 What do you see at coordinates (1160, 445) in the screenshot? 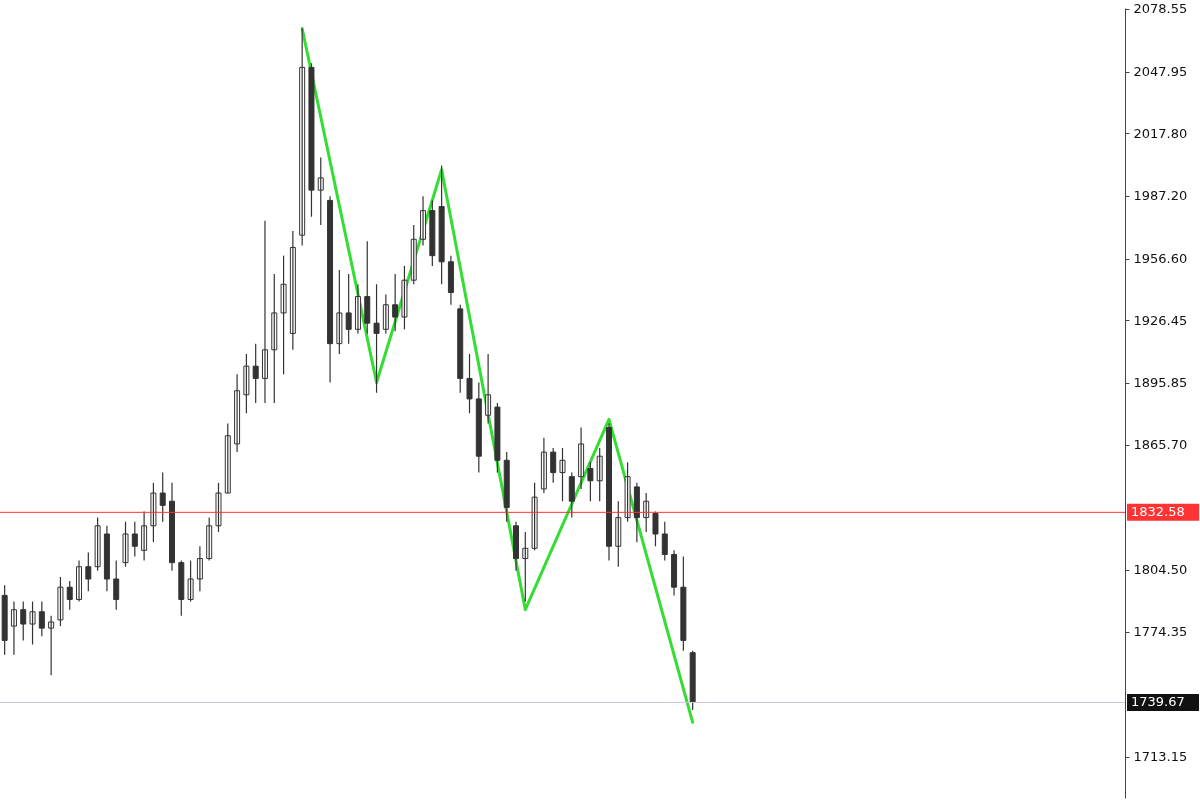
I see `y-tick-label: 1865.70` at bounding box center [1160, 445].